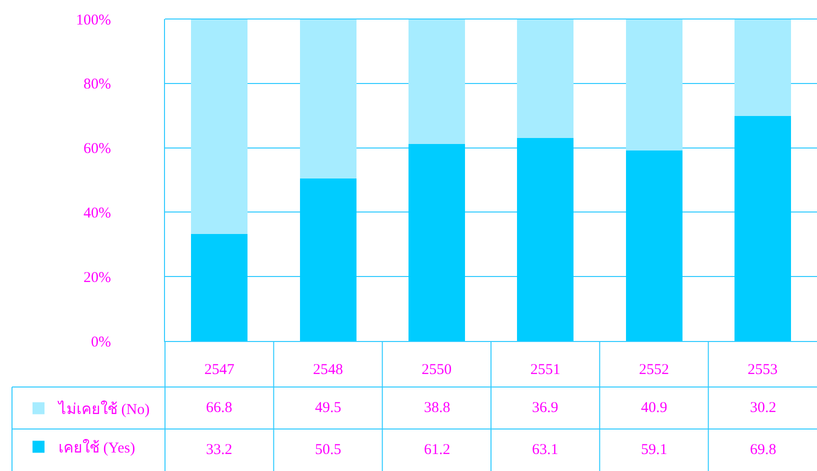 This screenshot has width=817, height=471. Describe the element at coordinates (97, 149) in the screenshot. I see `y-tick-label: 60%` at that location.